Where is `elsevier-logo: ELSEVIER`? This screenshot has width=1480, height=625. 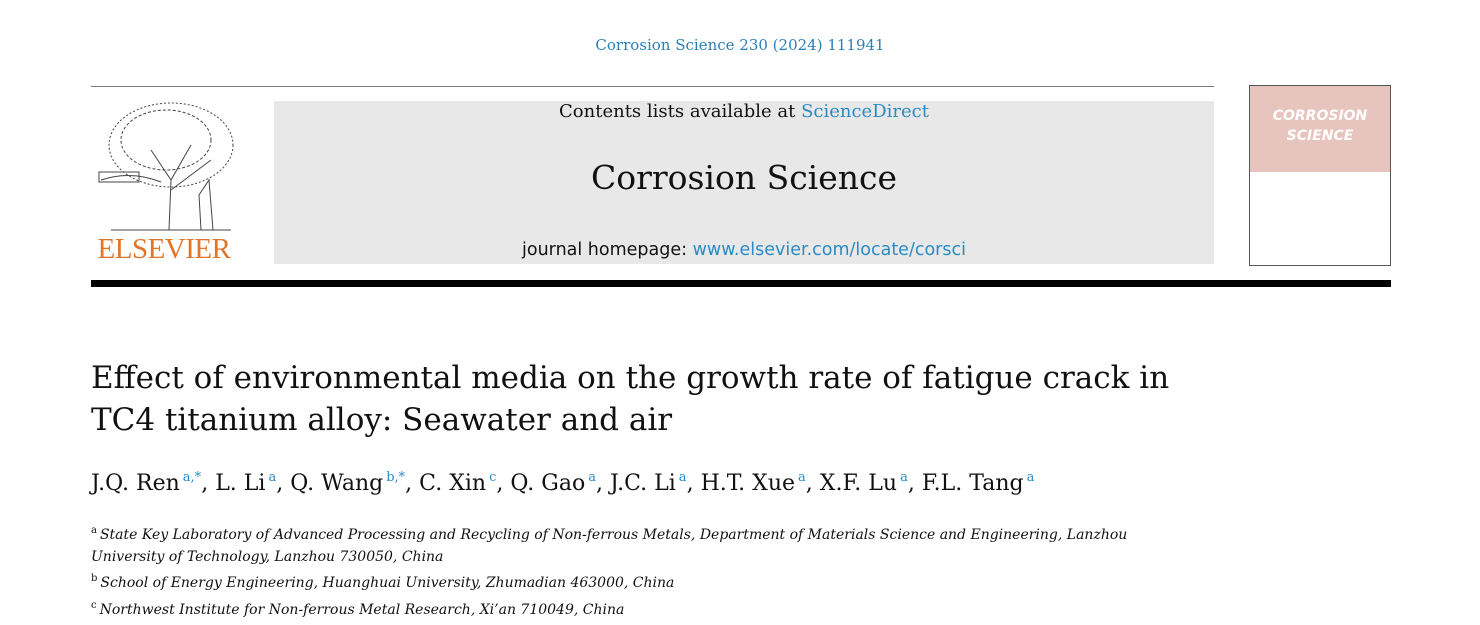 elsevier-logo: ELSEVIER is located at coordinates (164, 183).